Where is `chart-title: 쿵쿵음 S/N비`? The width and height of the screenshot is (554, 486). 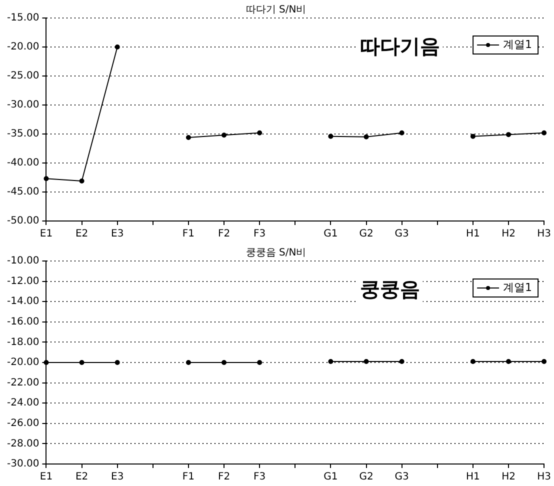
chart-title: 쿵쿵음 S/N비 is located at coordinates (276, 253).